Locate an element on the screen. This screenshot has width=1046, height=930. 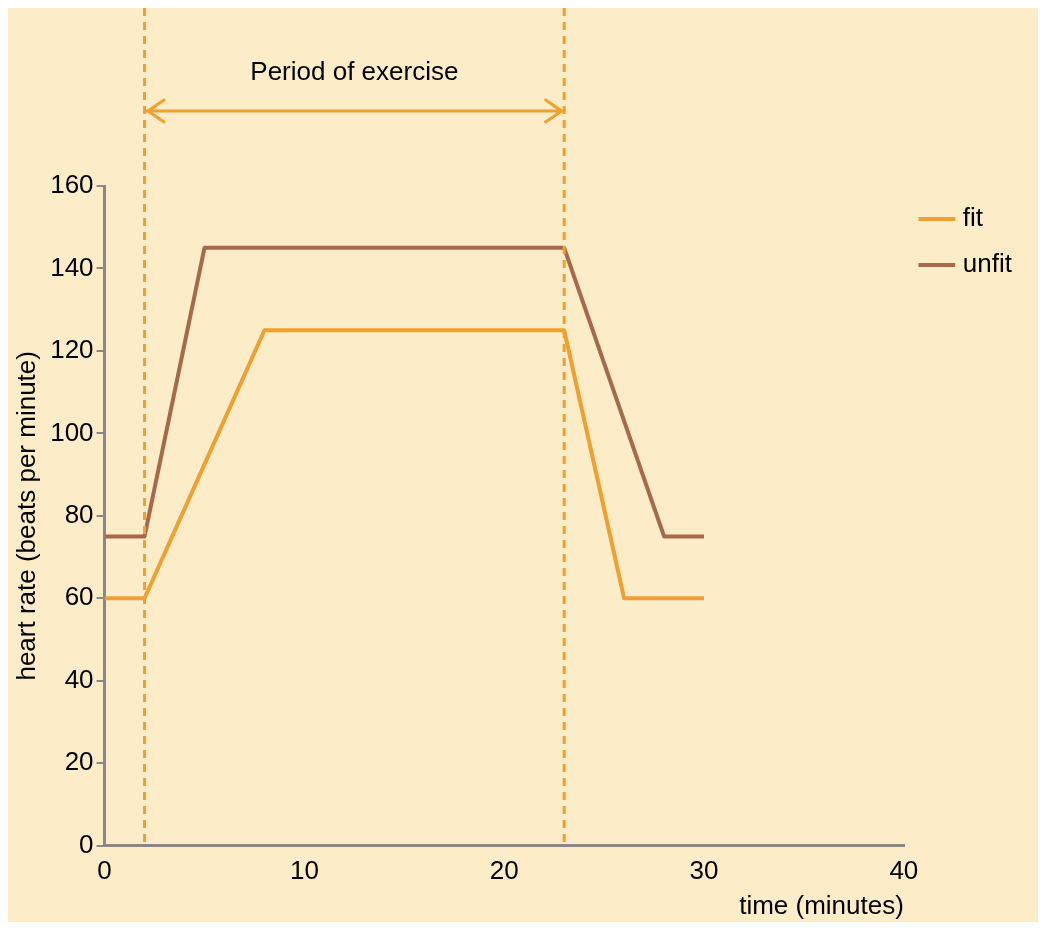
y-tick-label: 140 is located at coordinates (72, 266).